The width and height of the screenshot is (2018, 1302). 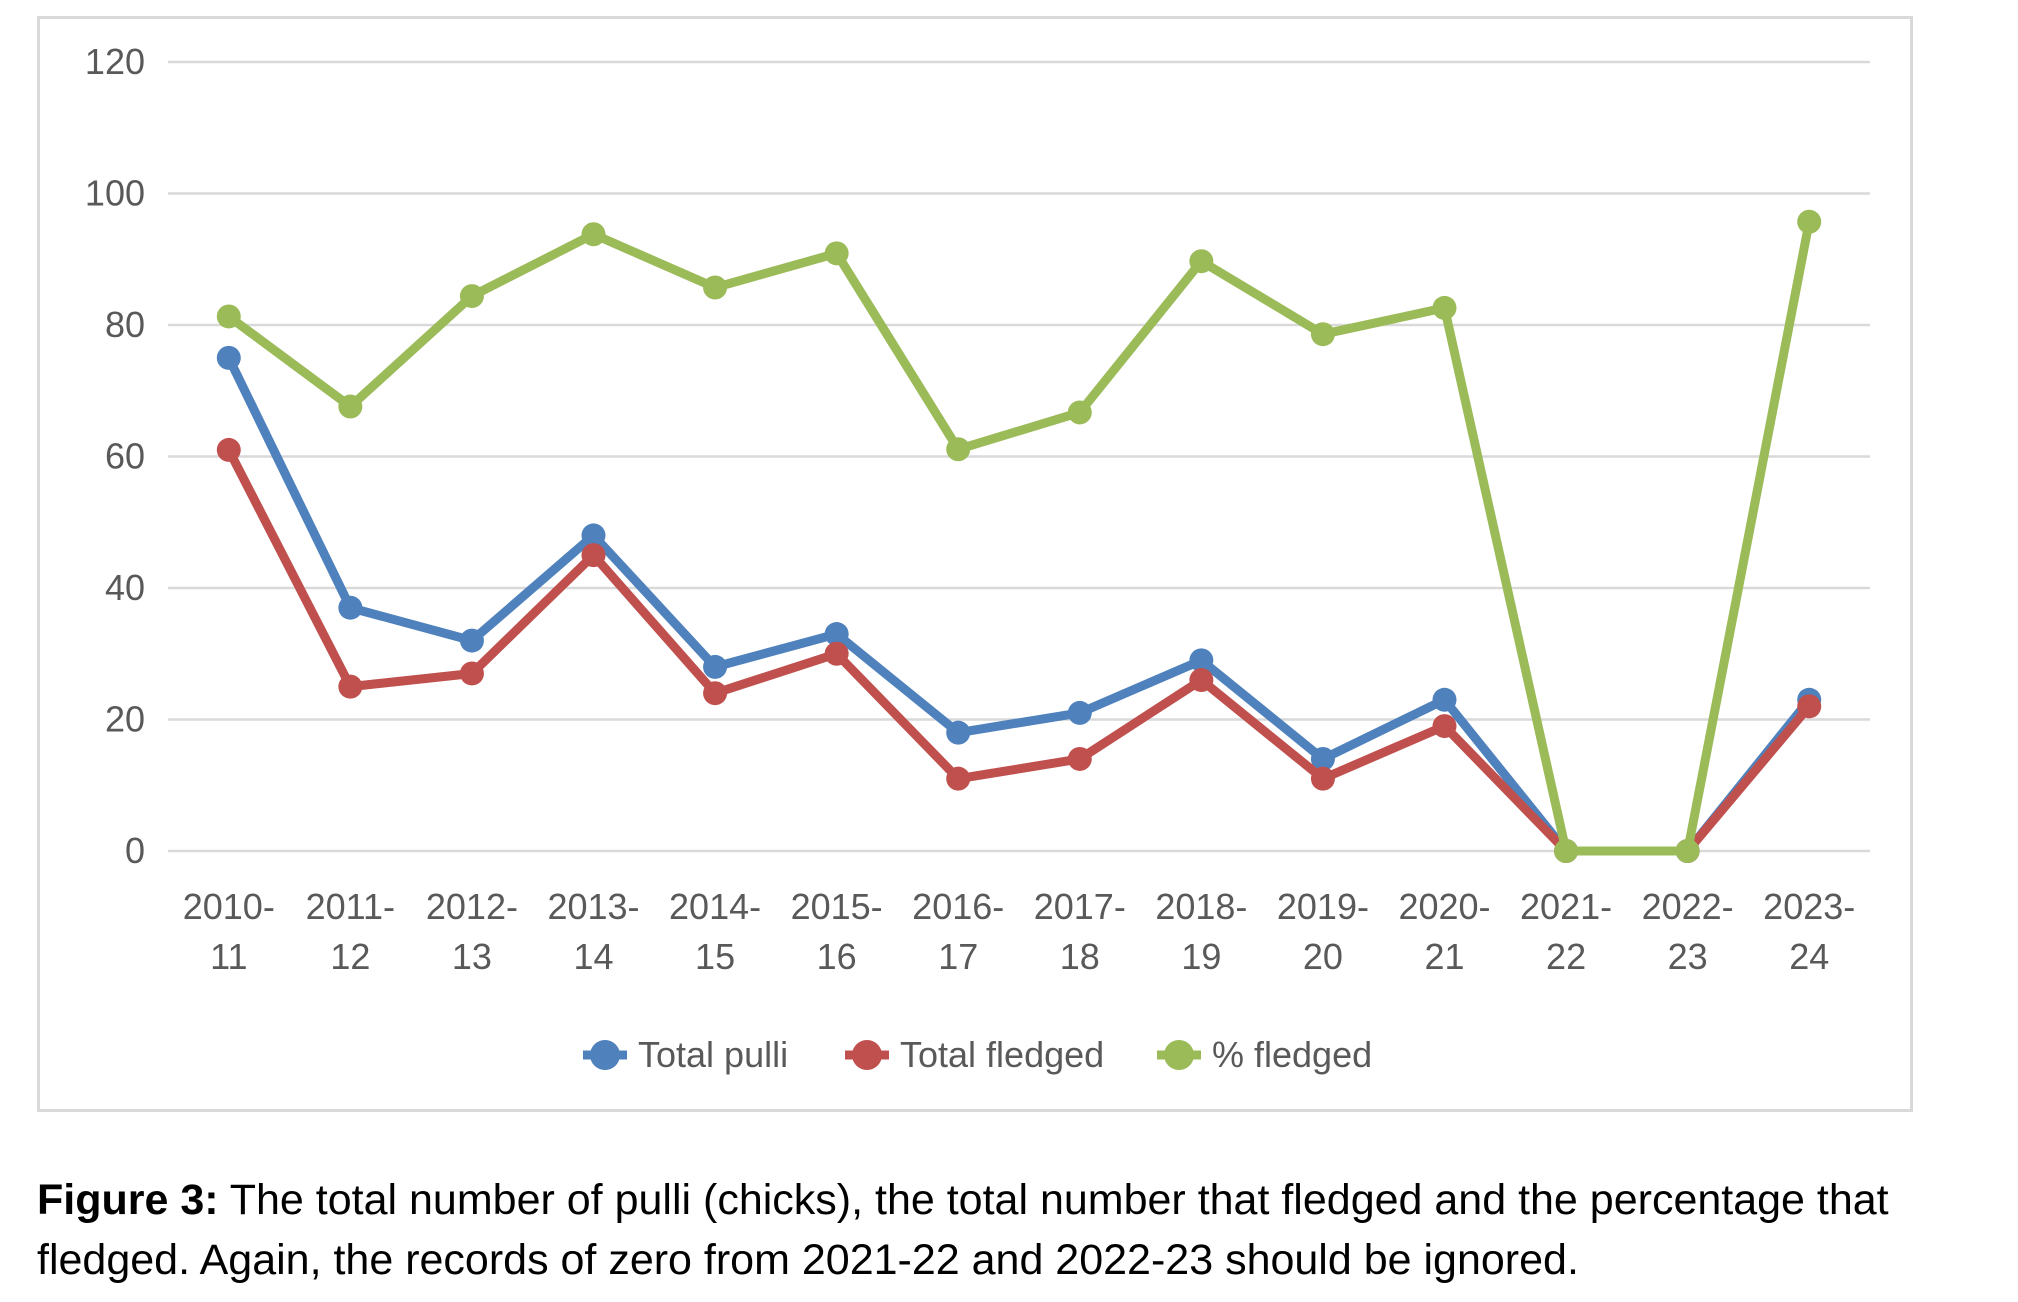 What do you see at coordinates (1444, 956) in the screenshot?
I see `x-tick-label: 21` at bounding box center [1444, 956].